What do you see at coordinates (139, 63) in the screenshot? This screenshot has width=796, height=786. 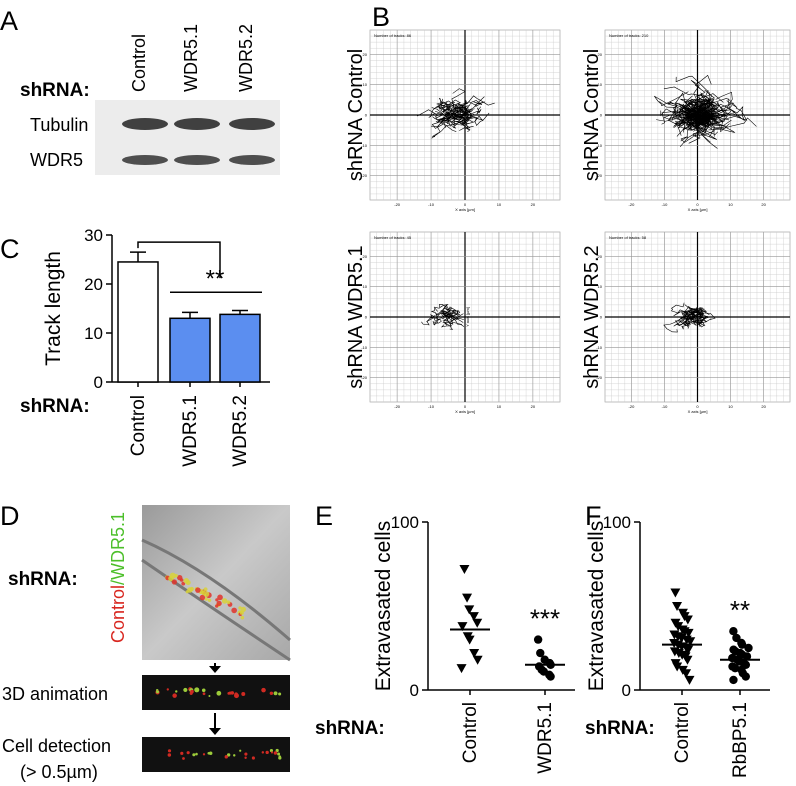 I see `lane-label: Control` at bounding box center [139, 63].